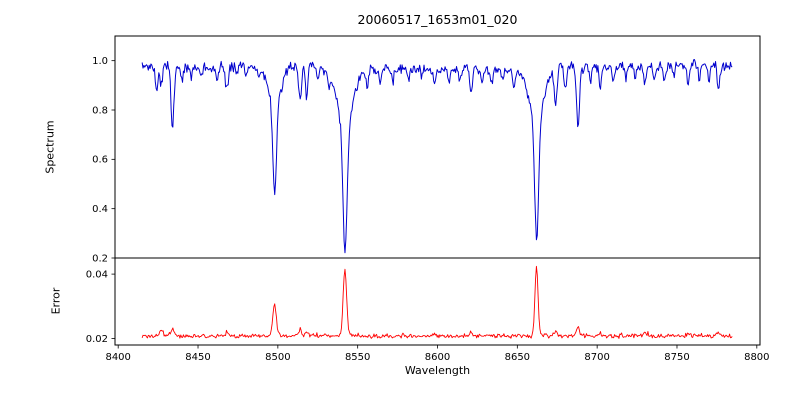 The image size is (800, 400). I want to click on x-tick-label: 8700, so click(596, 357).